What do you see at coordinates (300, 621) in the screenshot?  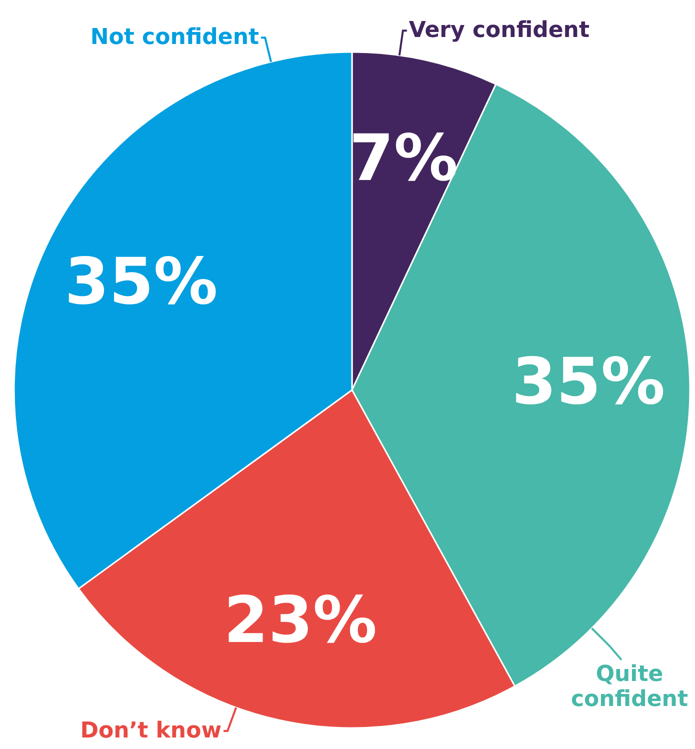 I see `data-label: 23%` at bounding box center [300, 621].